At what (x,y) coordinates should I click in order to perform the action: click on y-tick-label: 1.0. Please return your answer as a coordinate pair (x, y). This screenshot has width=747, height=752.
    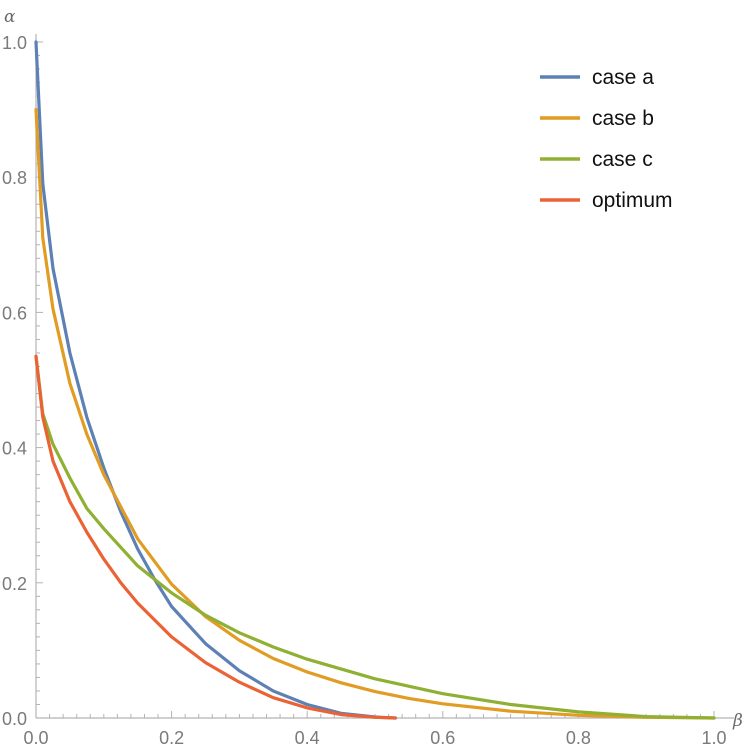
    Looking at the image, I should click on (14, 43).